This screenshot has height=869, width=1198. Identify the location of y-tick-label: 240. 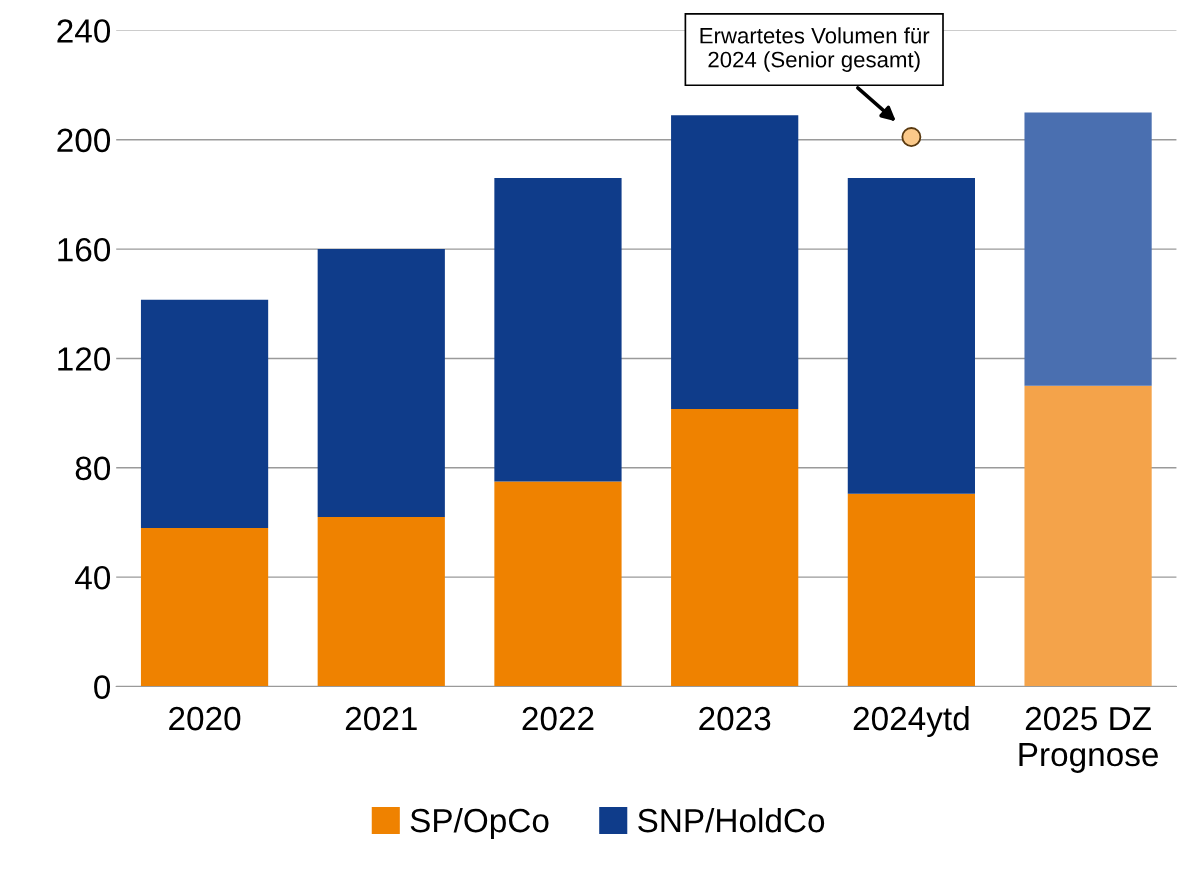
(84, 31).